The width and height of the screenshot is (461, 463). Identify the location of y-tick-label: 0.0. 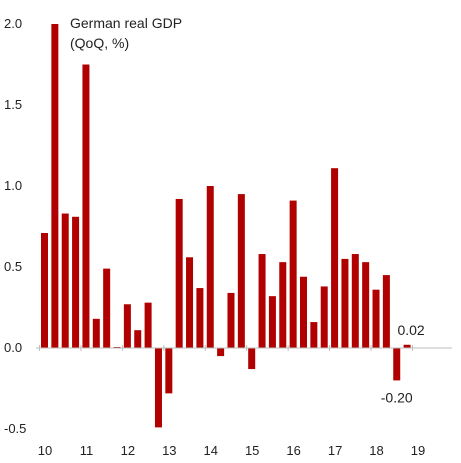
(13, 347).